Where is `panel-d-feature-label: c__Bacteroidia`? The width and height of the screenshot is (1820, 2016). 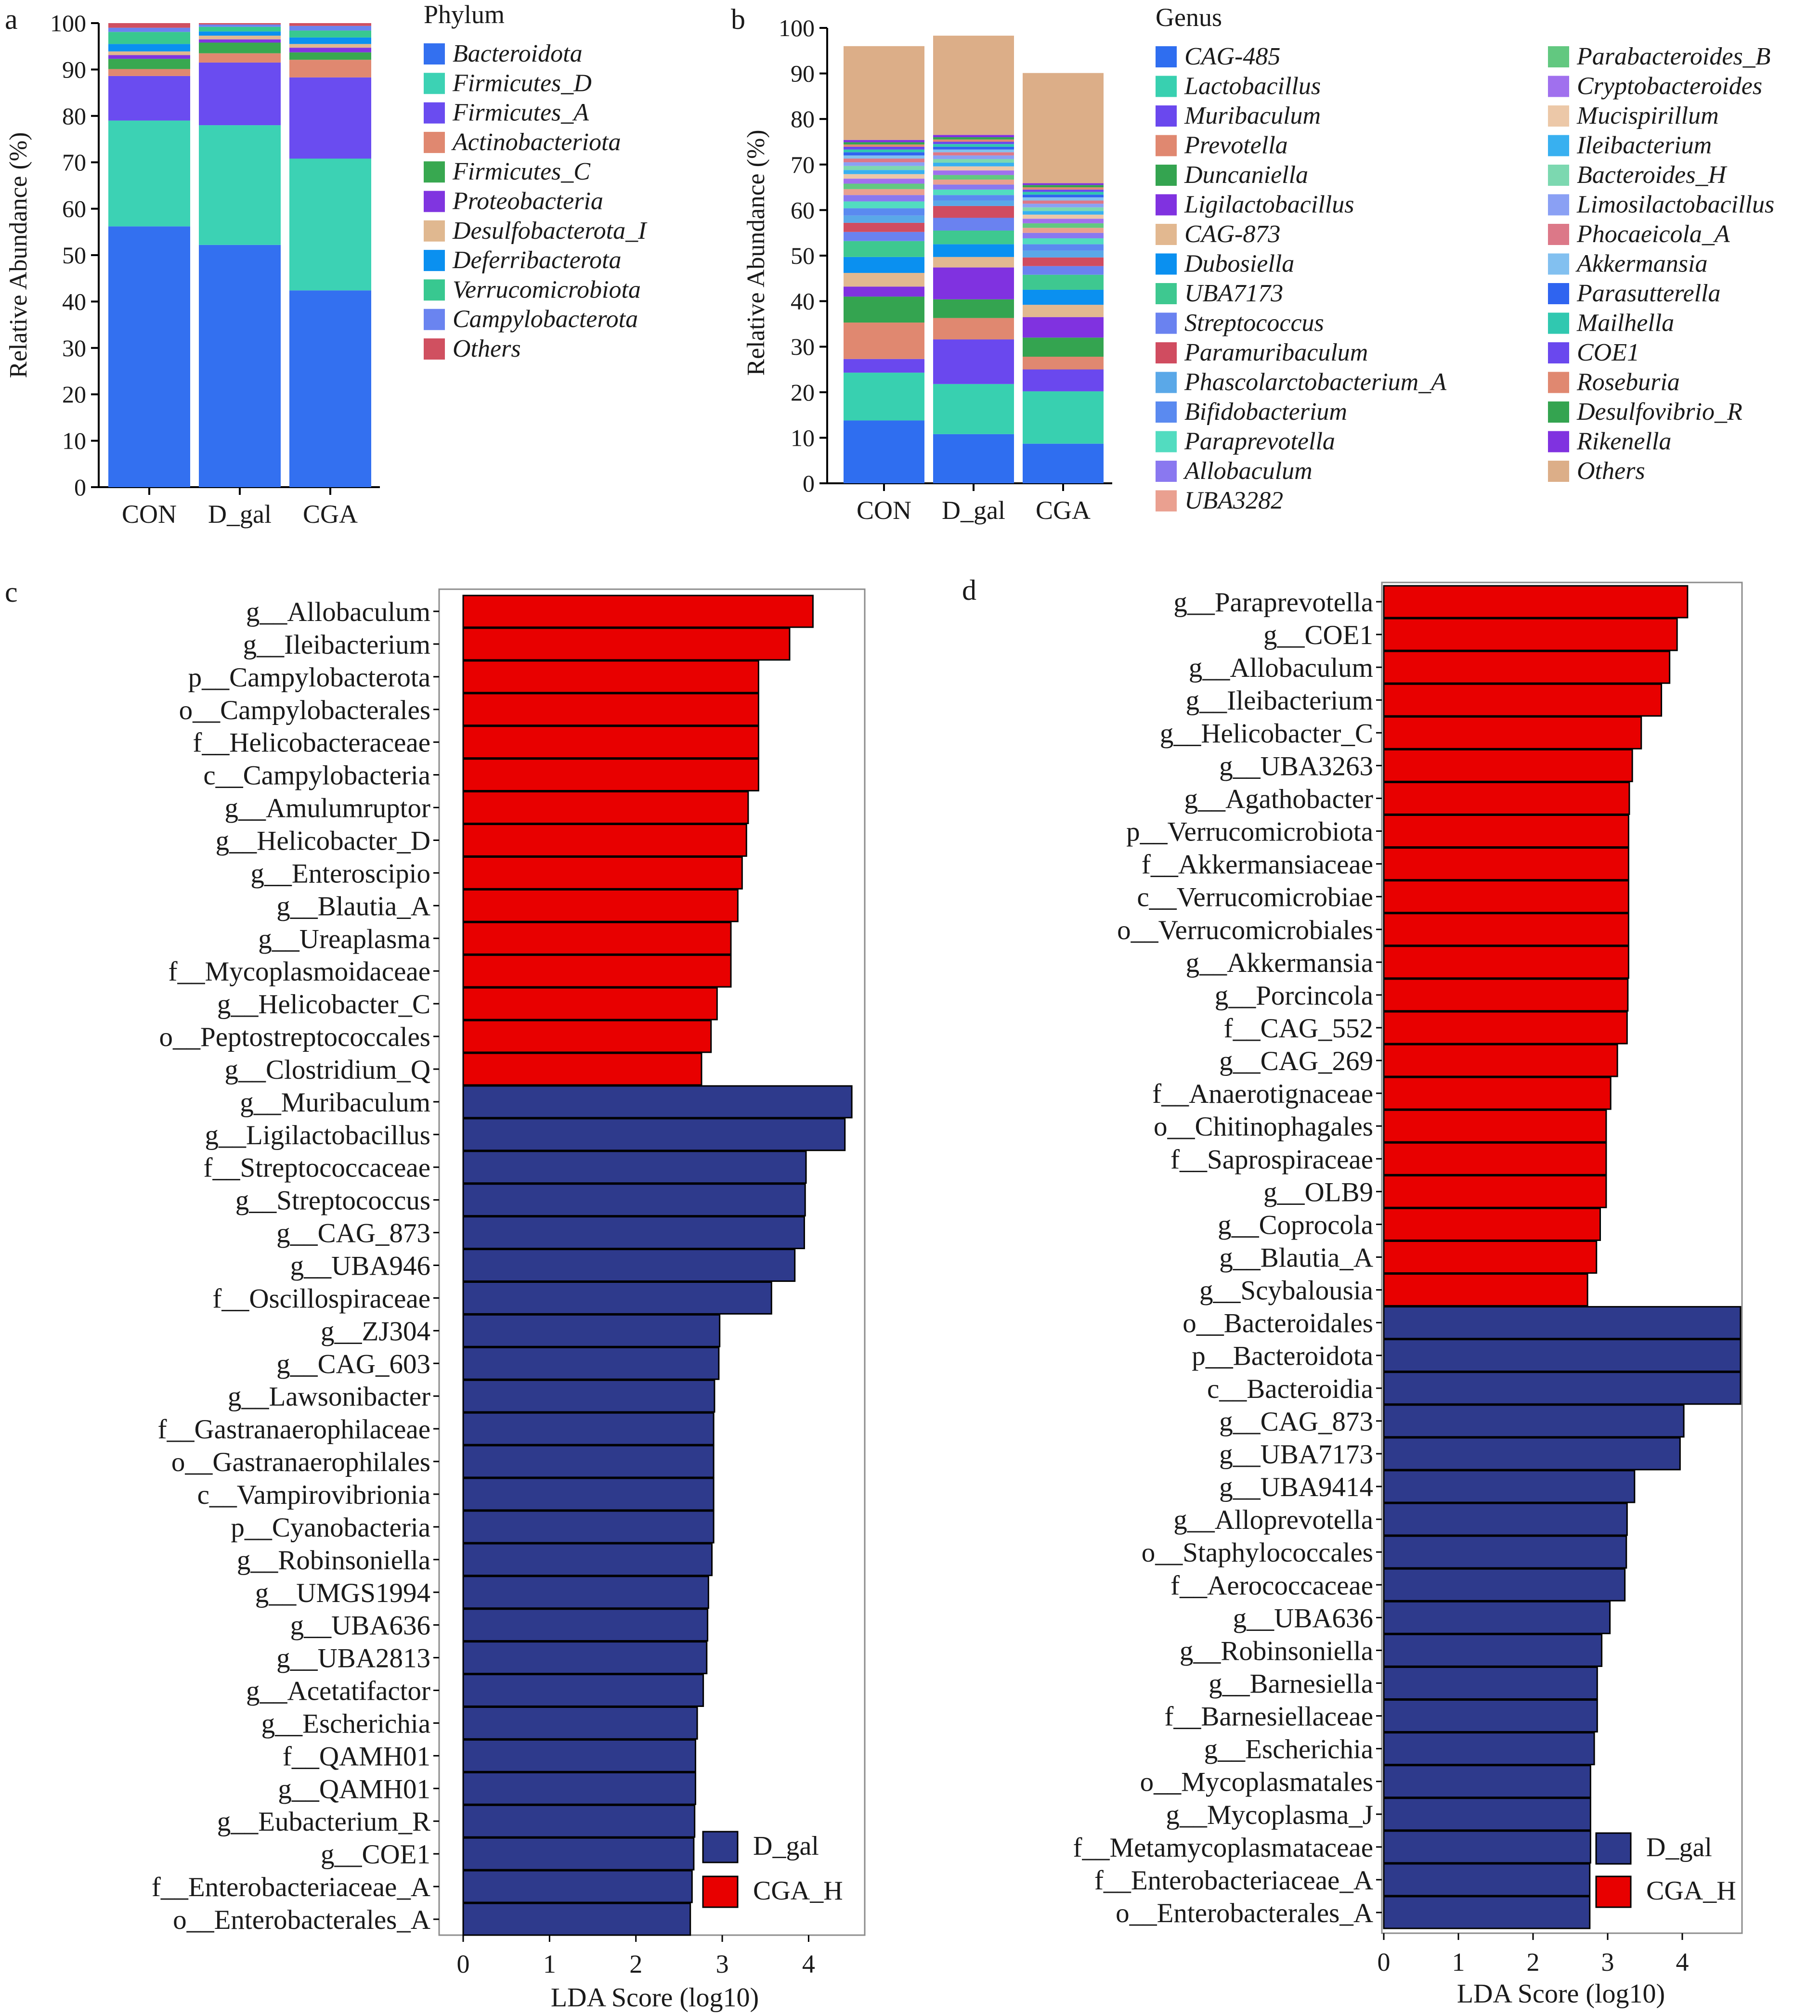
panel-d-feature-label: c__Bacteroidia is located at coordinates (1290, 1389).